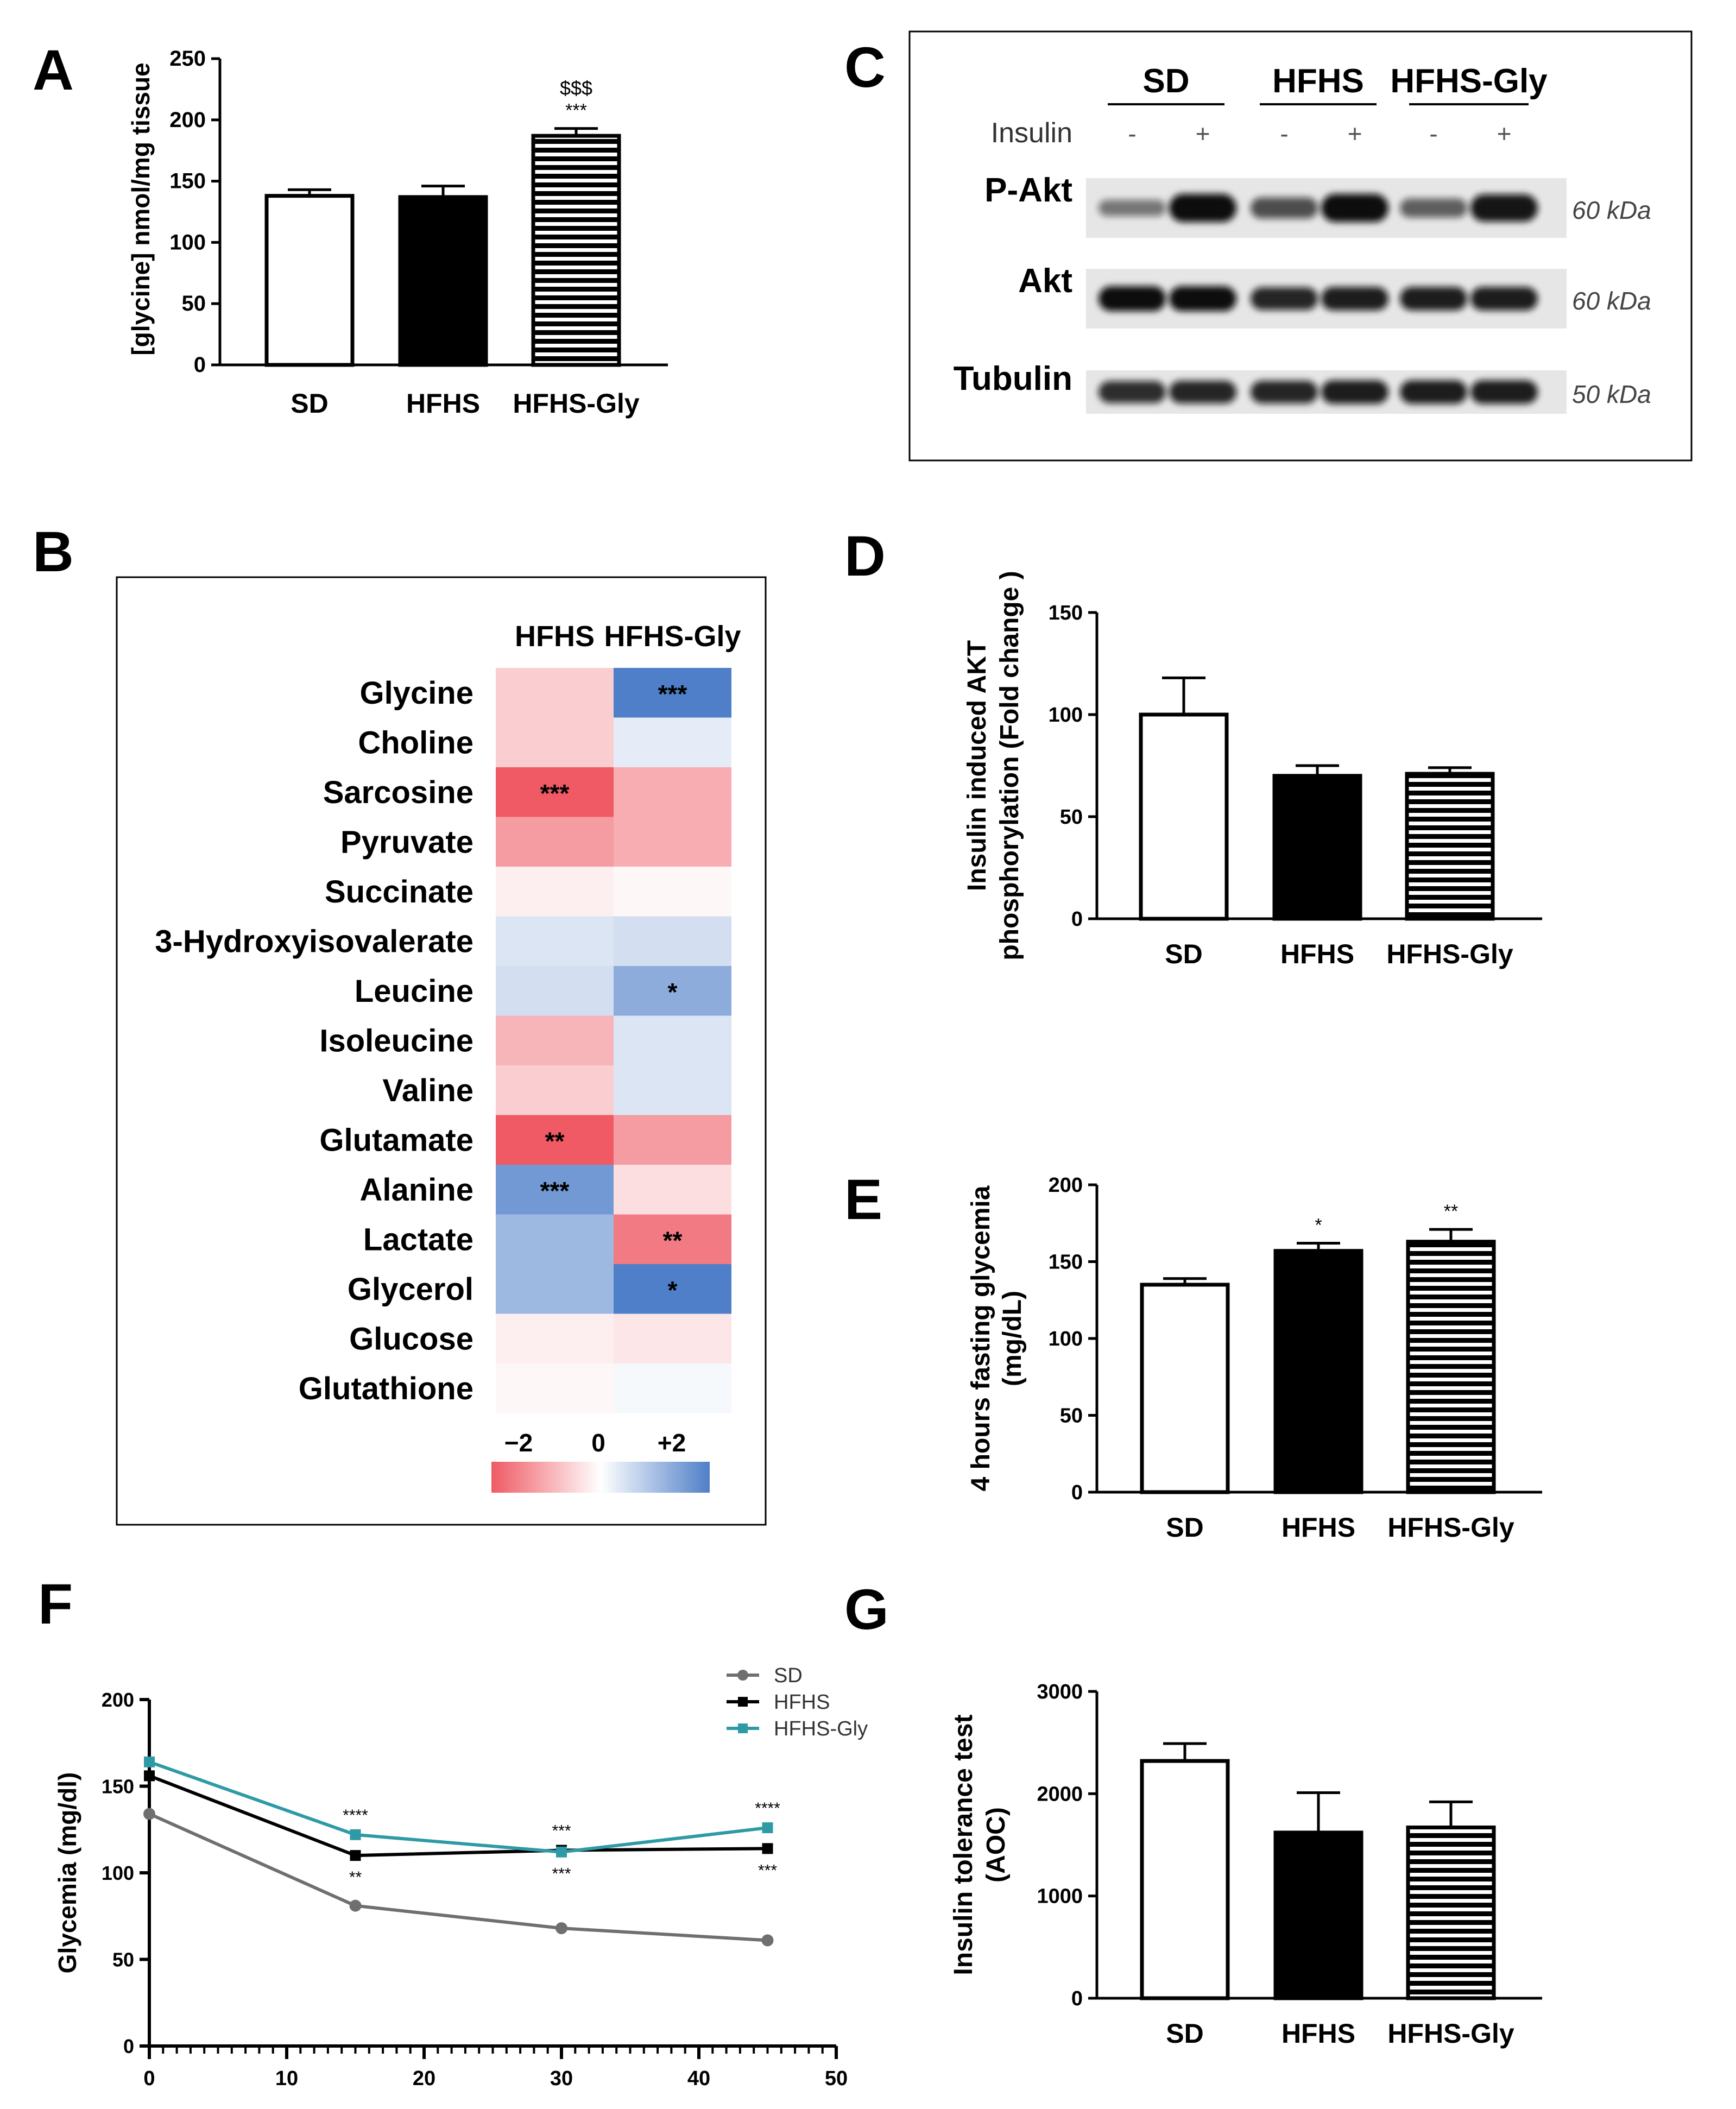  What do you see at coordinates (398, 792) in the screenshot?
I see `heatmap-row-label: Sarcosine` at bounding box center [398, 792].